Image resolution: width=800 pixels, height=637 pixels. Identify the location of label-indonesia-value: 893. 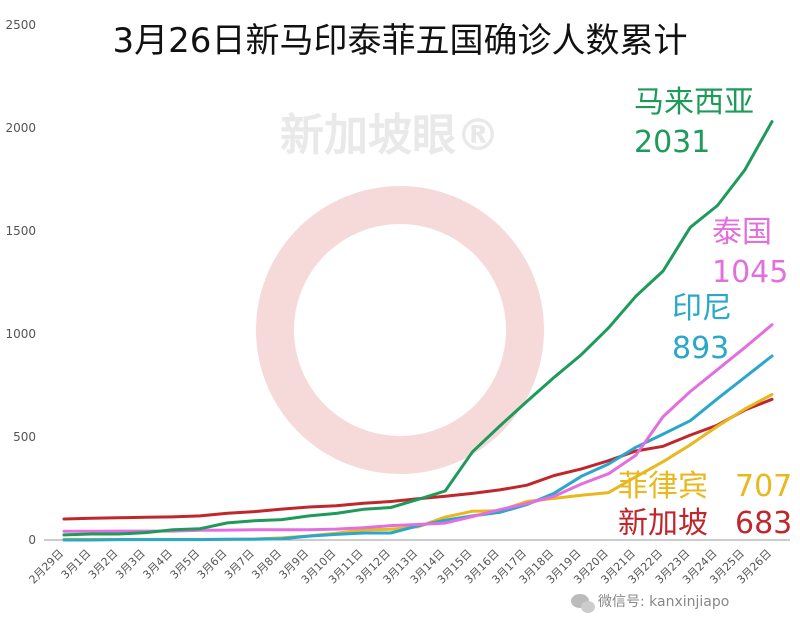
(700, 348).